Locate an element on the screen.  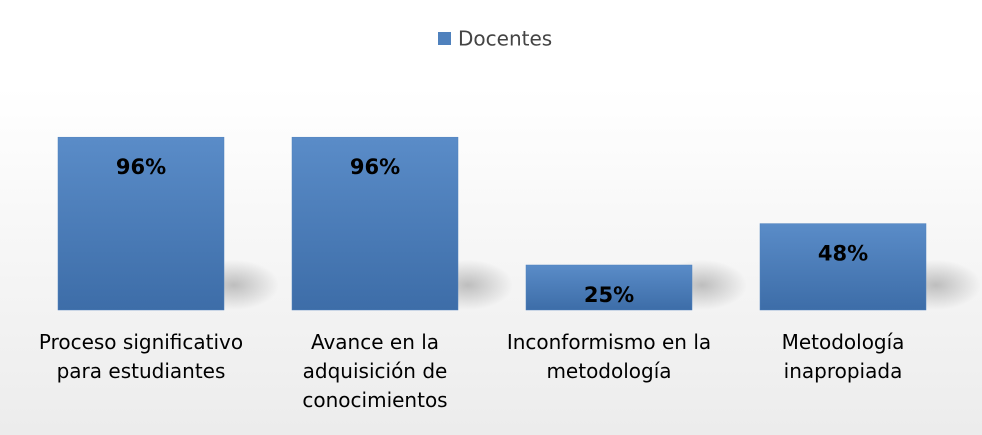
x-tick-label: Metodología inapropiada is located at coordinates (843, 356).